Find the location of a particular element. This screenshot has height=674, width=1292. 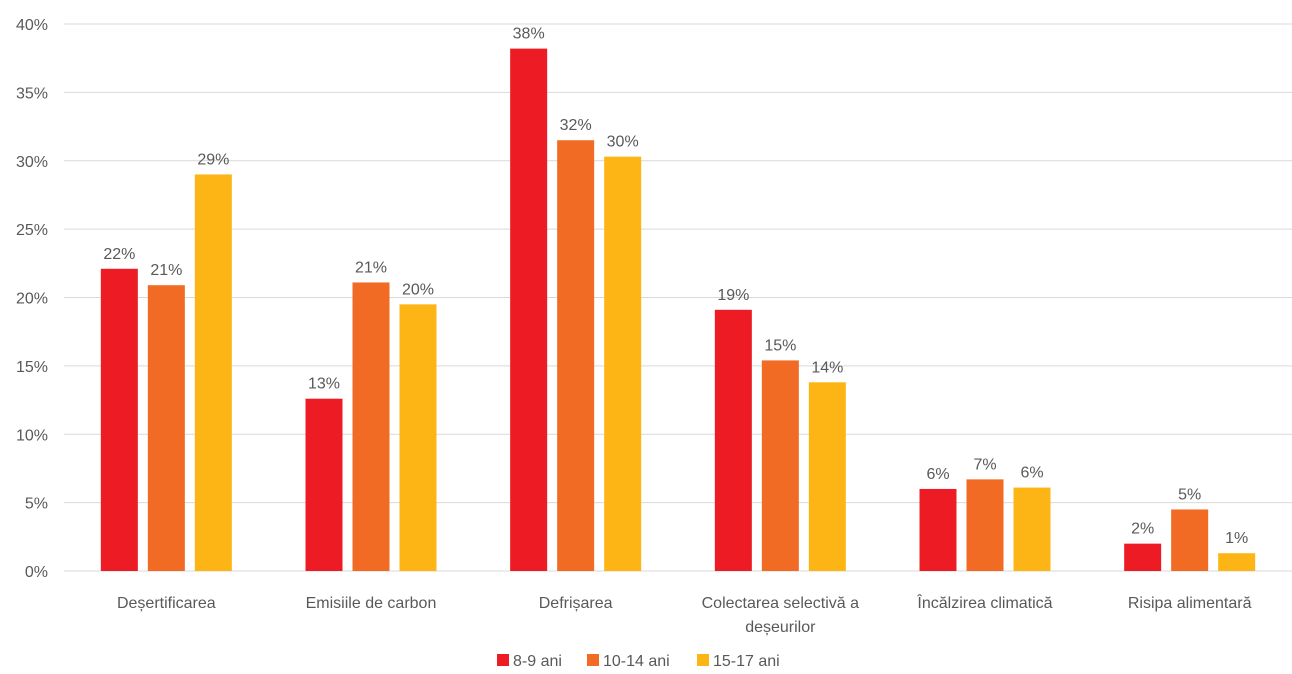

data-label: 38% is located at coordinates (529, 34).